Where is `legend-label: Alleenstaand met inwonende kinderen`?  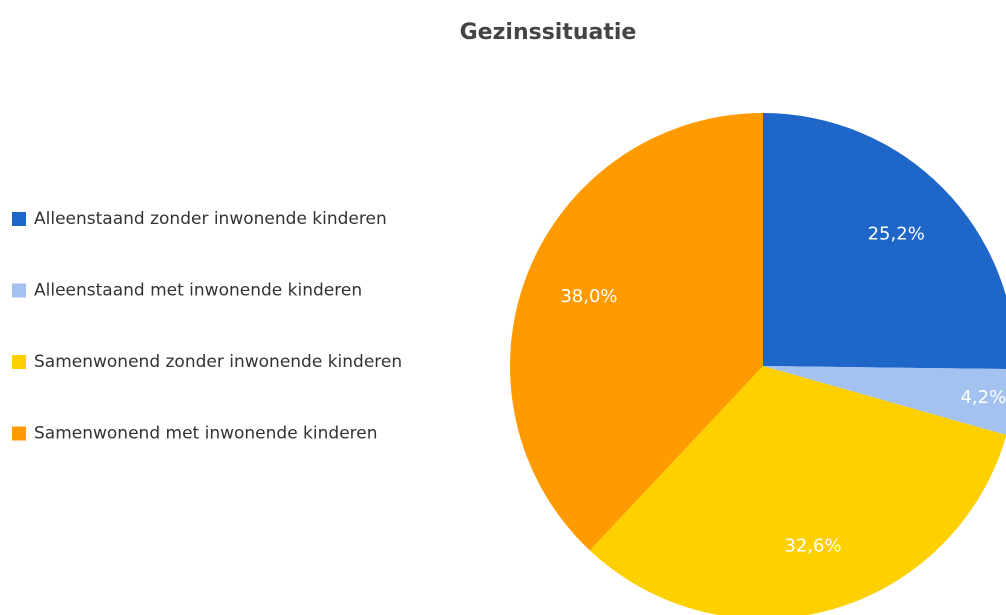 legend-label: Alleenstaand met inwonende kinderen is located at coordinates (198, 291).